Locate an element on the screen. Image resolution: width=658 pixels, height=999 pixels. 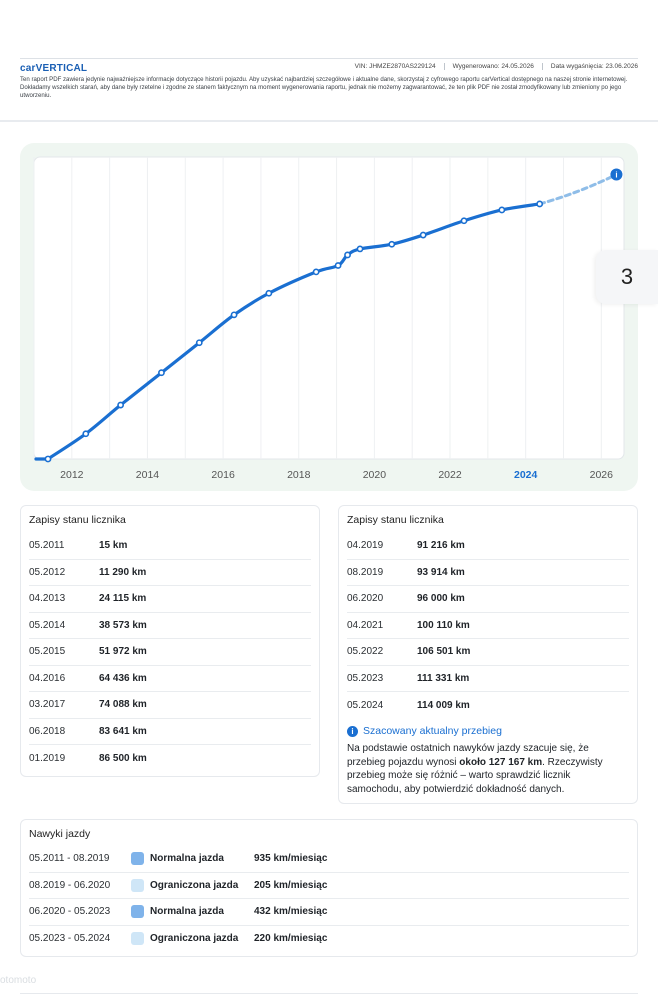
reading-row: 05.2011 15 km is located at coordinates (170, 546).